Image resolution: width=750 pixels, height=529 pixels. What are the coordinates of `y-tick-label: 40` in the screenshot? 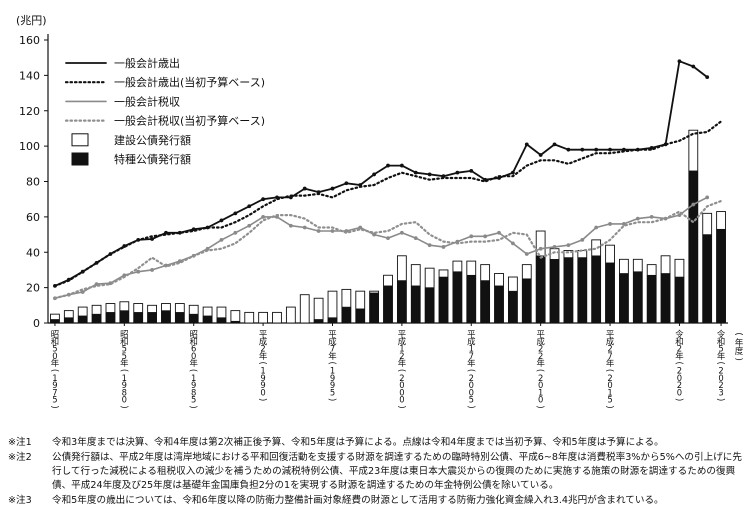 It's located at (33, 252).